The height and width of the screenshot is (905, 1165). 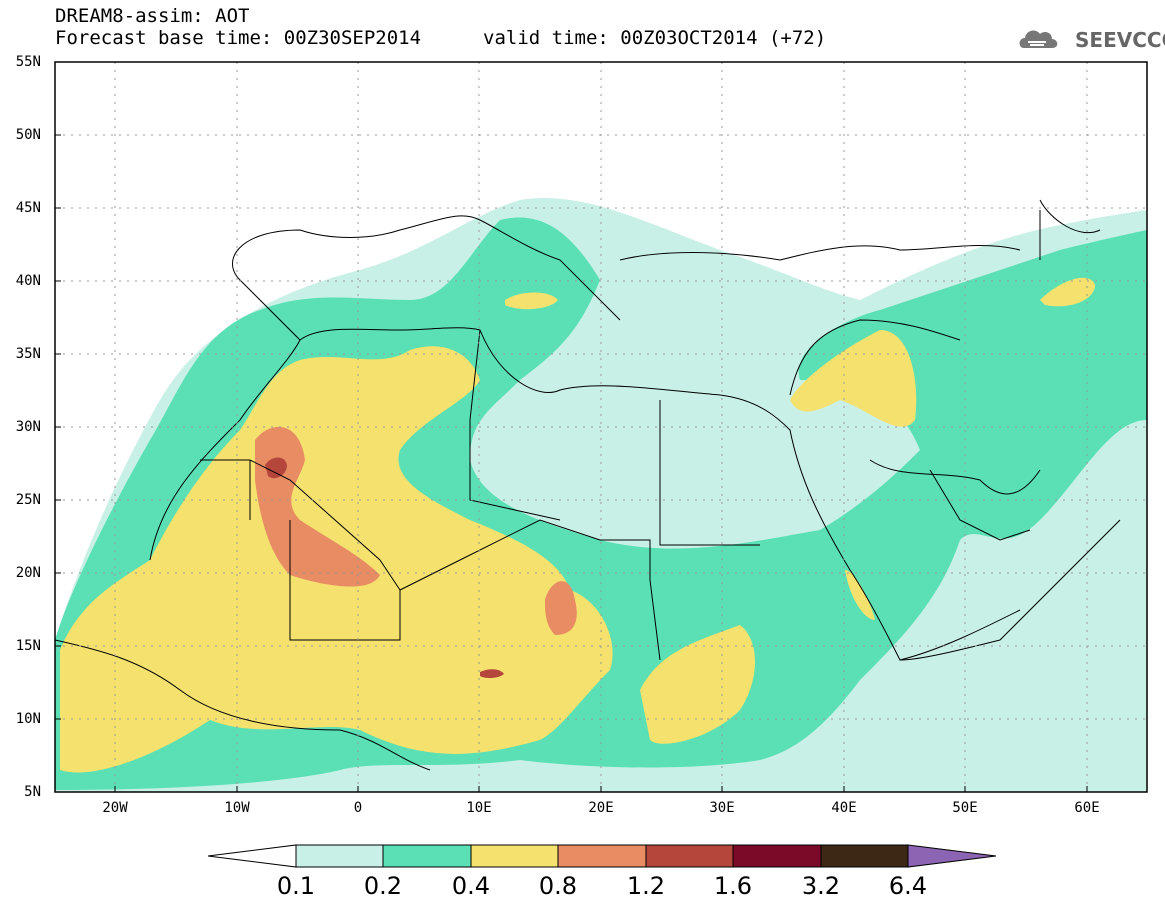 I want to click on lat-label: 50N, so click(x=28, y=135).